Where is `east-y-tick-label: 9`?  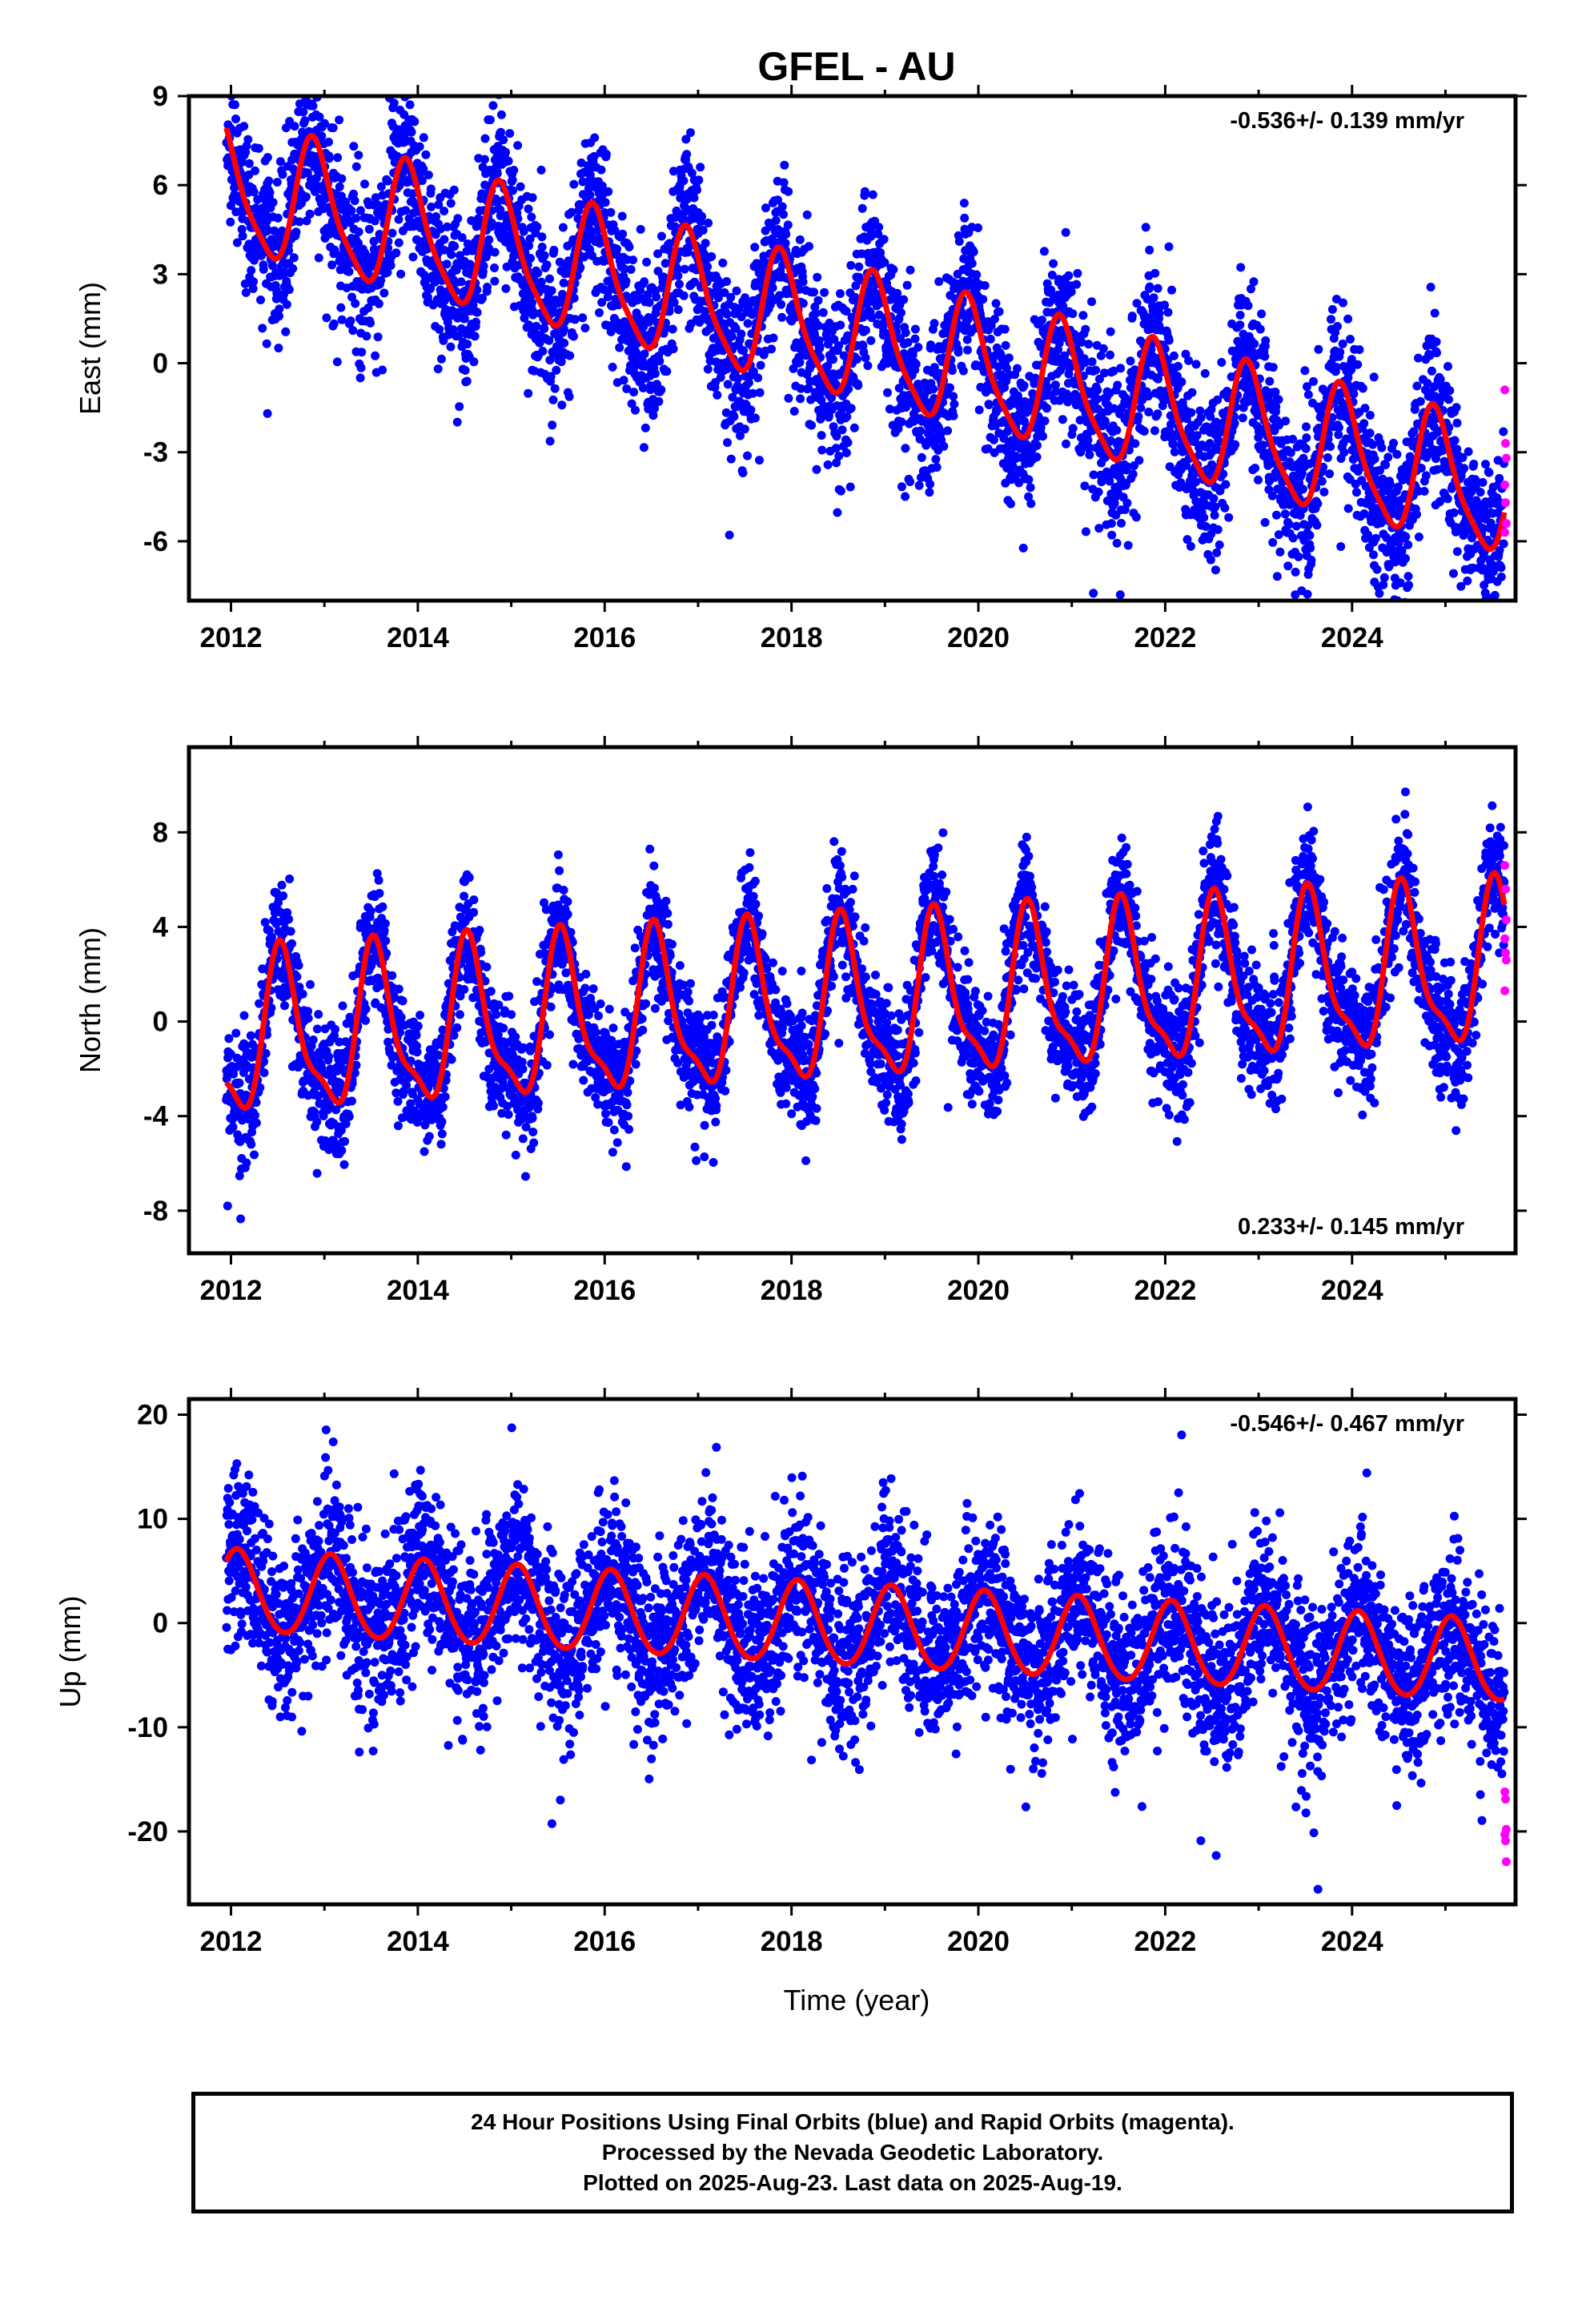
east-y-tick-label: 9 is located at coordinates (161, 96).